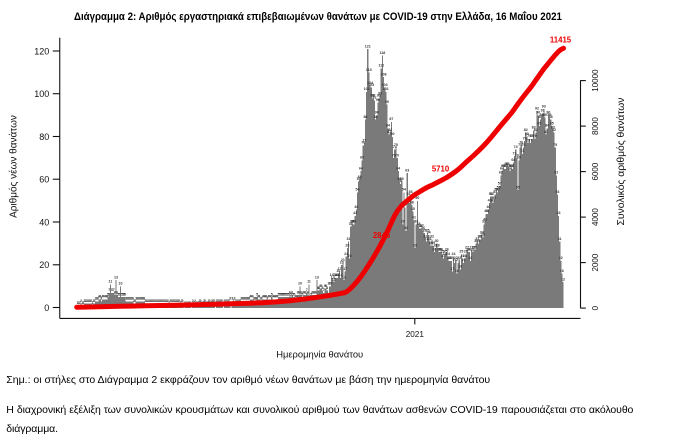  What do you see at coordinates (360, 177) in the screenshot?
I see `svg-text: 60` at bounding box center [360, 177].